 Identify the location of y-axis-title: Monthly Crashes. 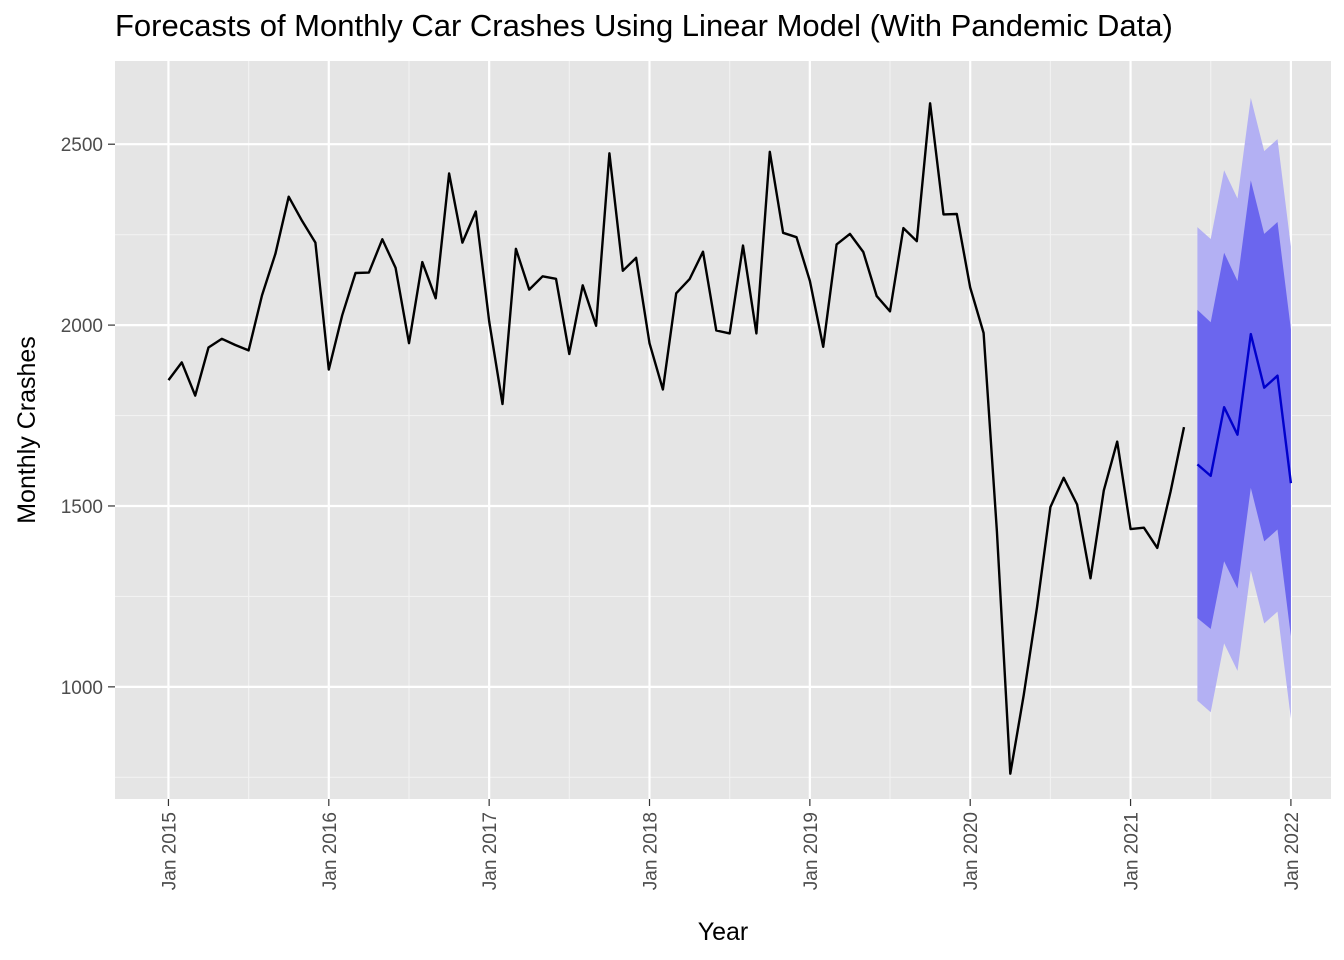
(27, 430).